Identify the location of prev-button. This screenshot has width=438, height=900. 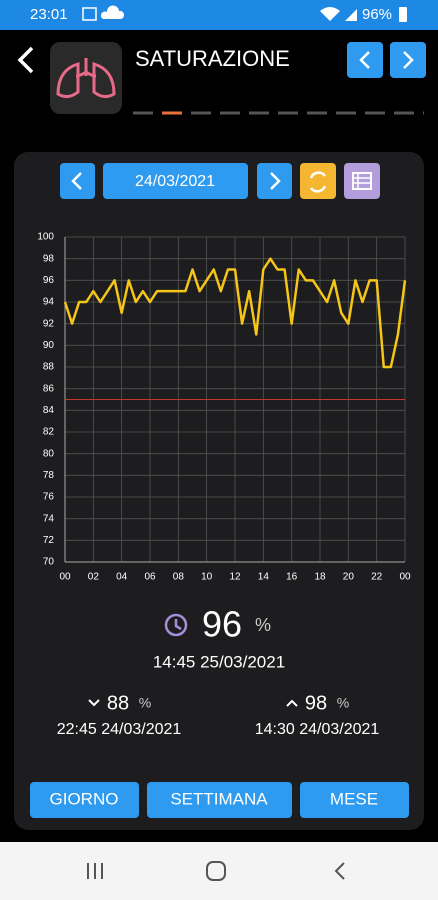
(365, 60).